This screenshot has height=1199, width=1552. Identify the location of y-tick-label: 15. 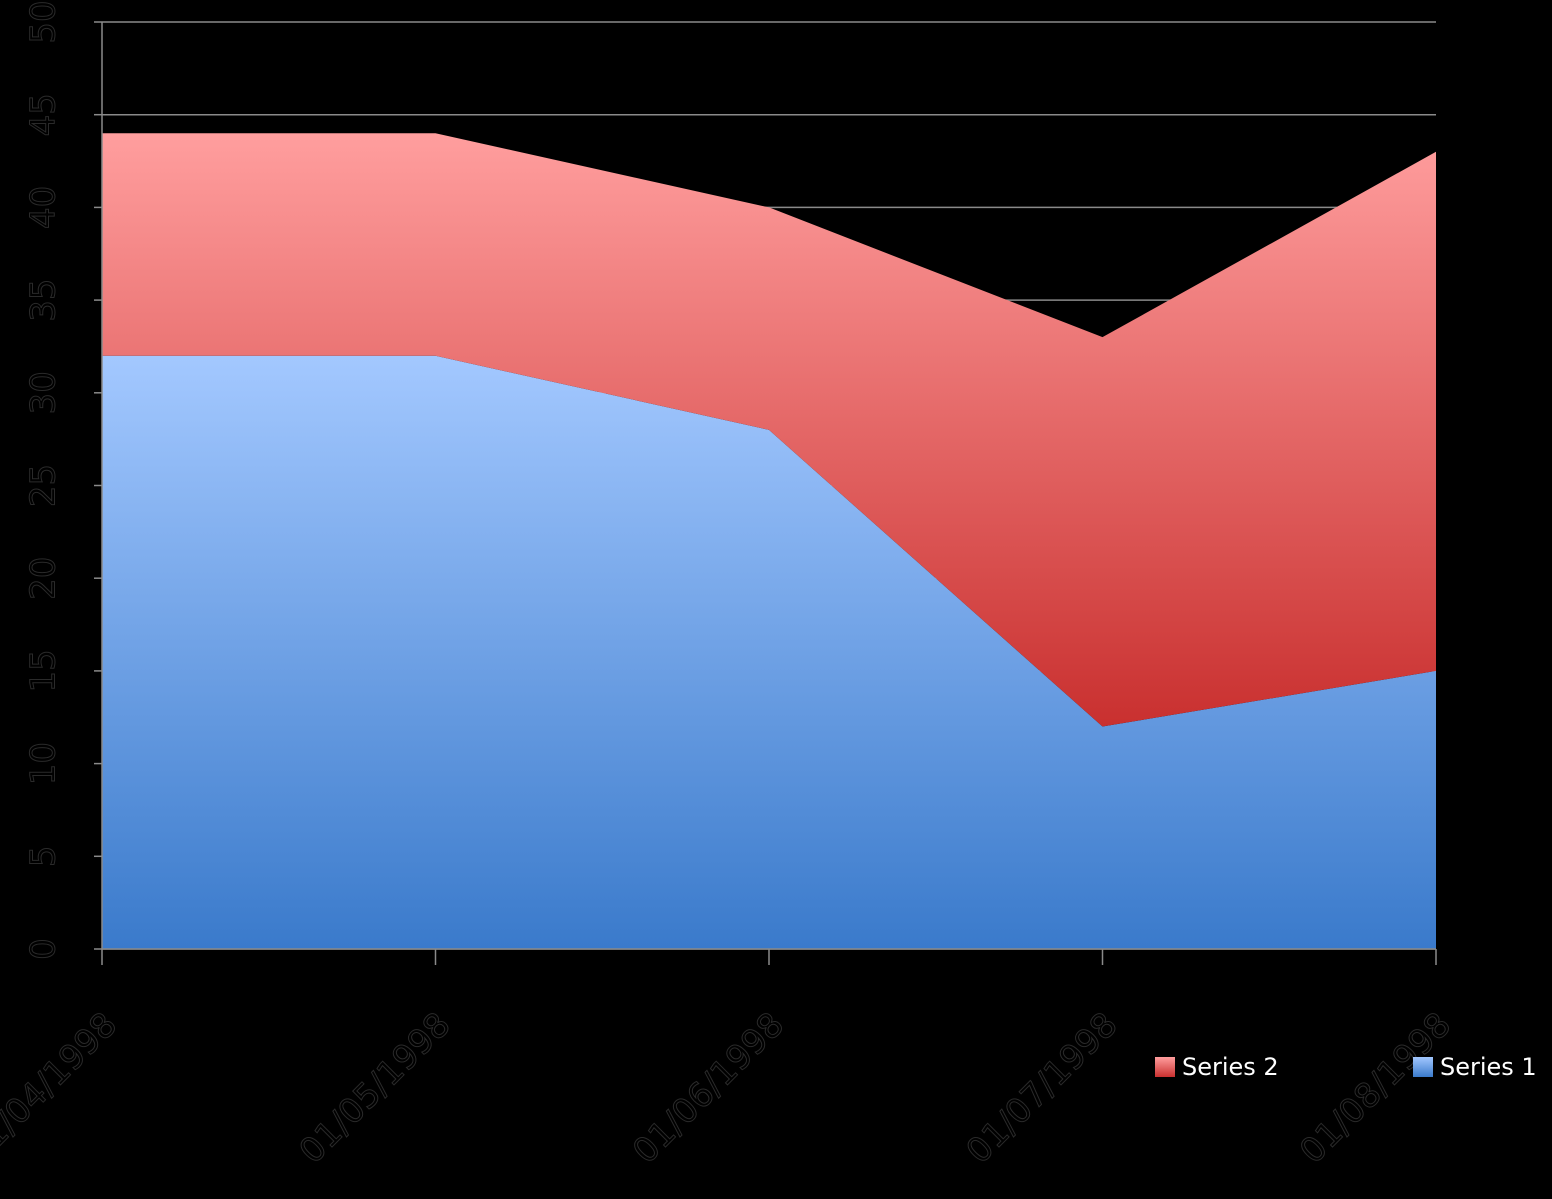
(44, 670).